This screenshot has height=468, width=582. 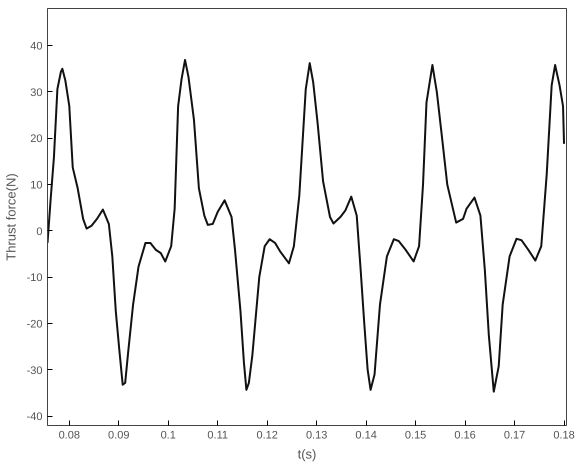 What do you see at coordinates (119, 436) in the screenshot?
I see `x-tick-label: 0.09` at bounding box center [119, 436].